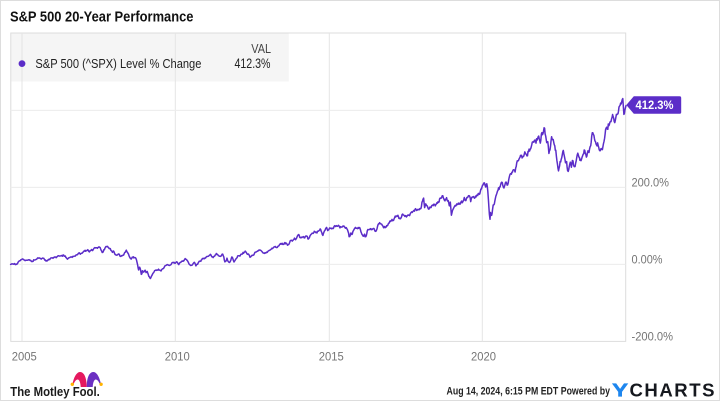  I want to click on svg-text: 2015, so click(331, 357).